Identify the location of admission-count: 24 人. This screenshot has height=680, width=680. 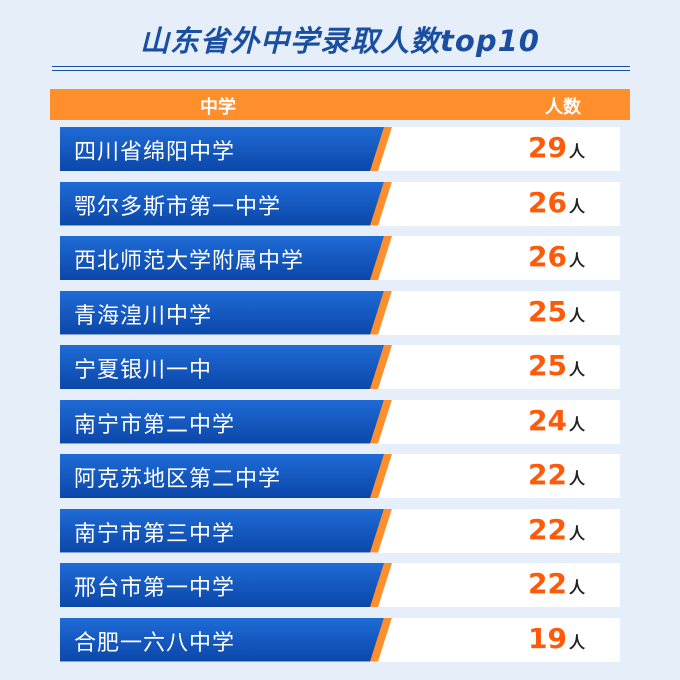
(556, 420).